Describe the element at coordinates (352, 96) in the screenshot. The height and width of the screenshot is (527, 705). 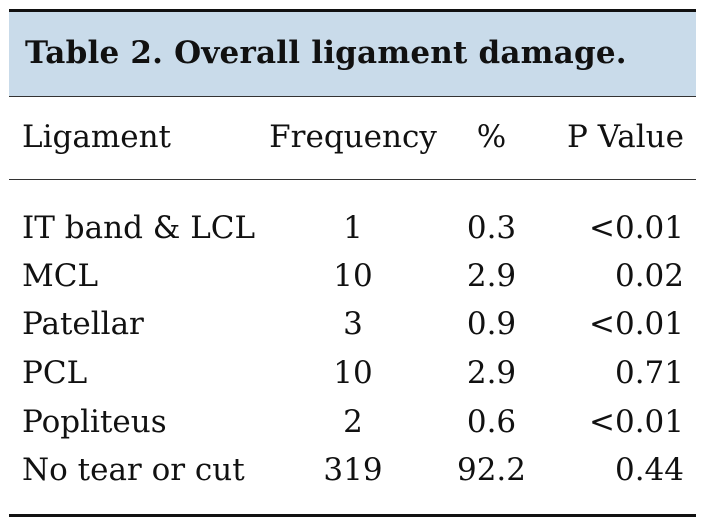
I see `caption-divider` at that location.